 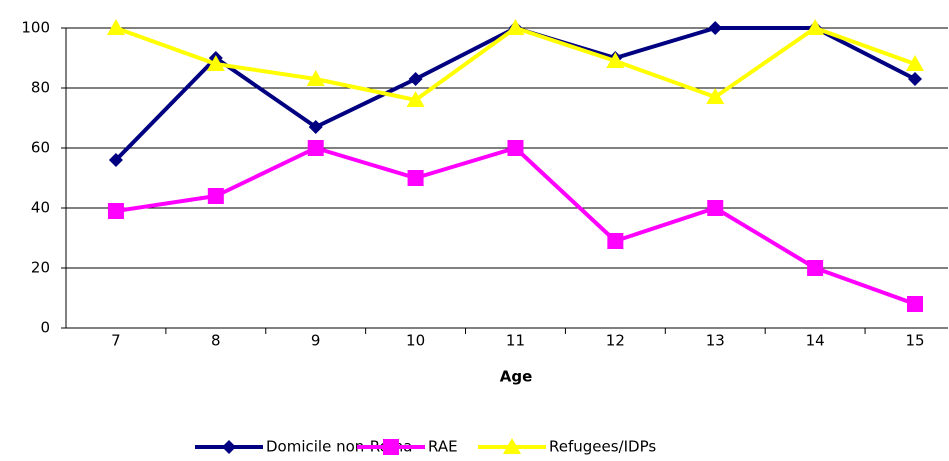 I want to click on y-tick-label: 80, so click(x=40, y=88).